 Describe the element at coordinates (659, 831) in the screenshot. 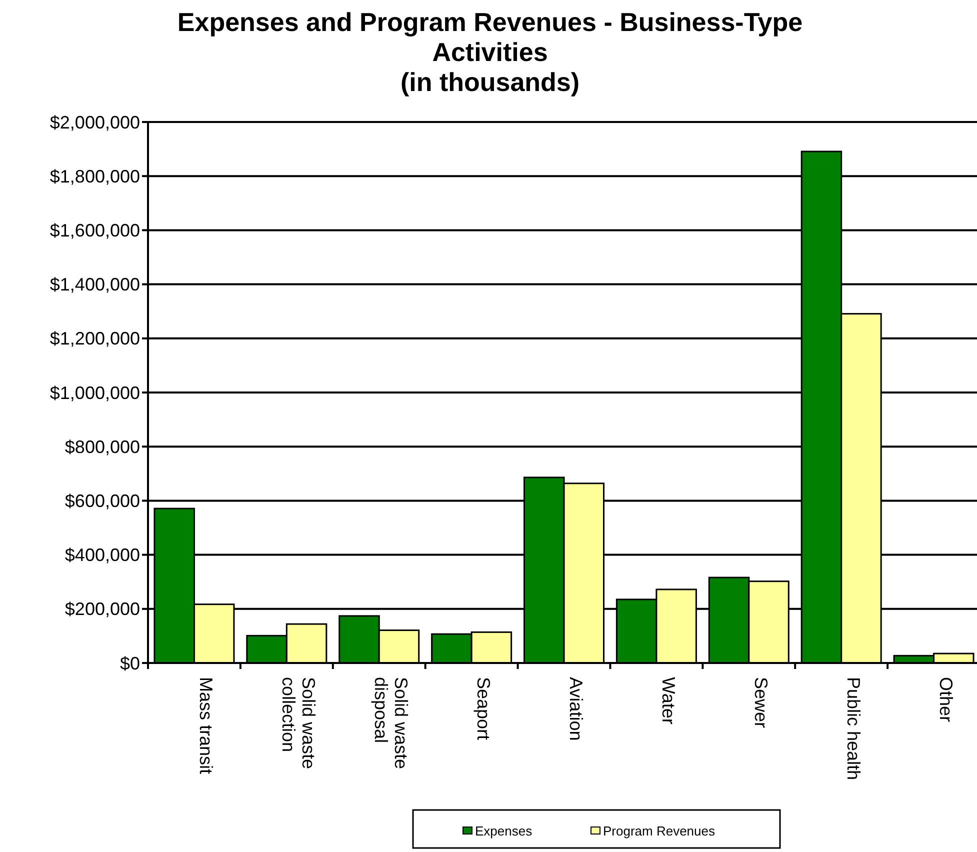

I see `legend-label: Program Revenues` at that location.